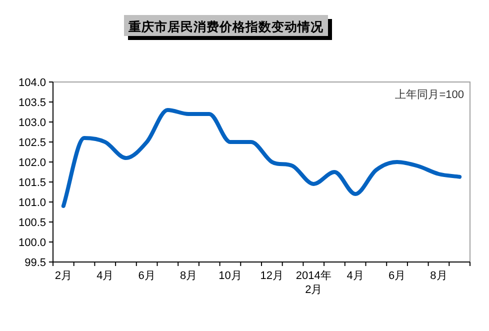 The width and height of the screenshot is (489, 331). Describe the element at coordinates (32, 243) in the screenshot. I see `y-tick-label: 100.0` at that location.